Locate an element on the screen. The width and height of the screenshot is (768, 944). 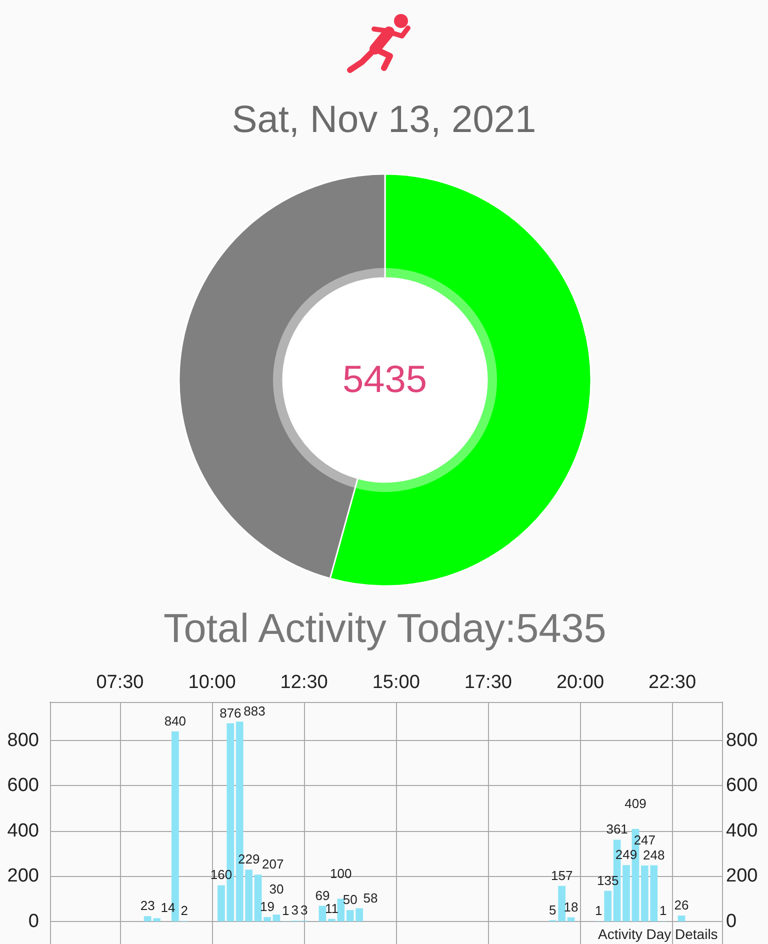
x-tick-label: 10:00 is located at coordinates (212, 682).